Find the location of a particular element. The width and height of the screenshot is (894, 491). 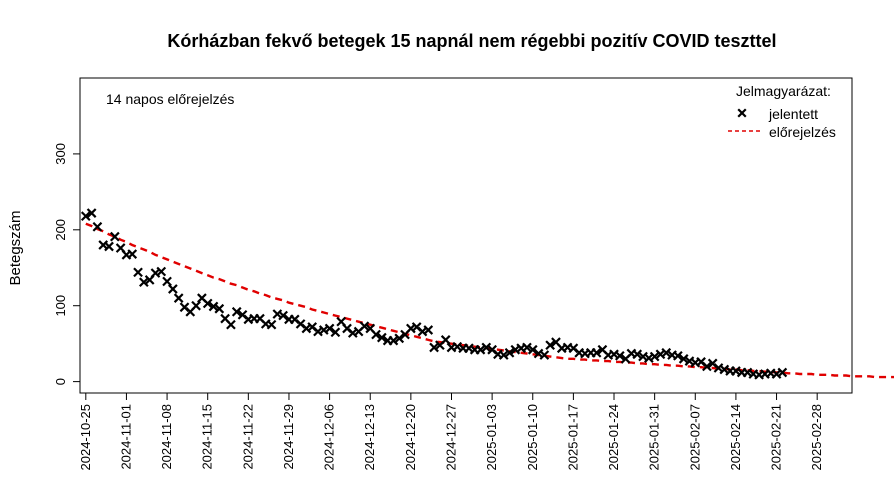

legend-label-reported: jelentett is located at coordinates (793, 114).